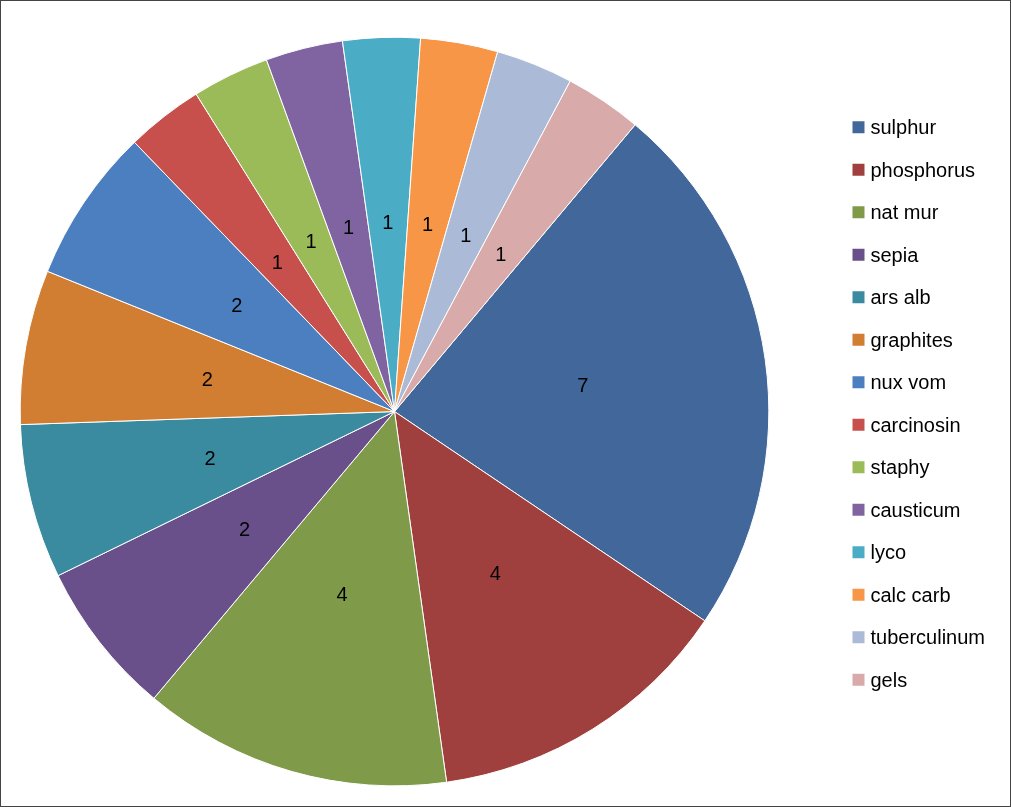 Image resolution: width=1011 pixels, height=807 pixels. I want to click on legend-label: nat mur, so click(904, 212).